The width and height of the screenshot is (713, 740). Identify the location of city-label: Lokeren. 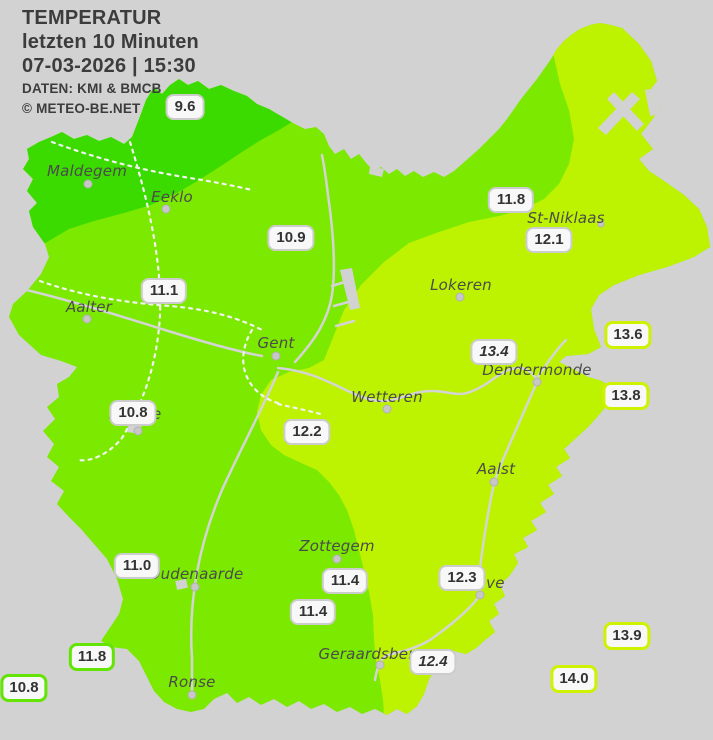
(461, 285).